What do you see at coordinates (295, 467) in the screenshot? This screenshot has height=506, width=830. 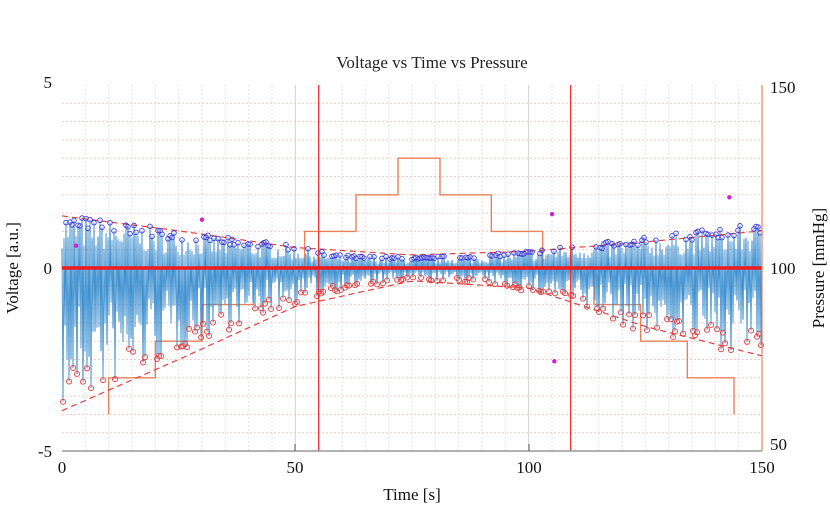 I see `x-tick-50: 50` at bounding box center [295, 467].